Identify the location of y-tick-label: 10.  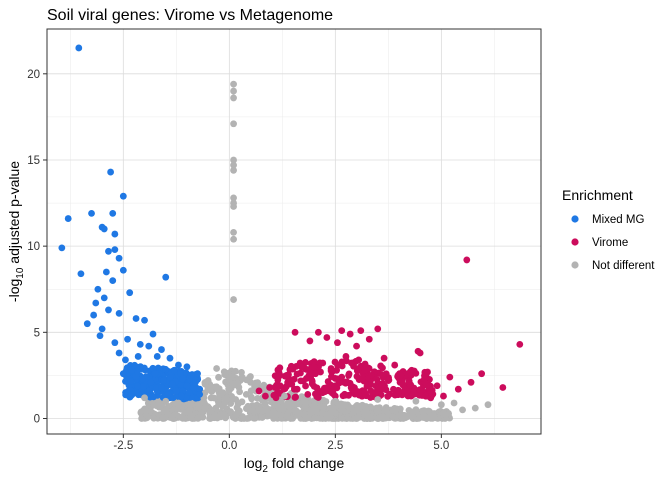
(33, 247).